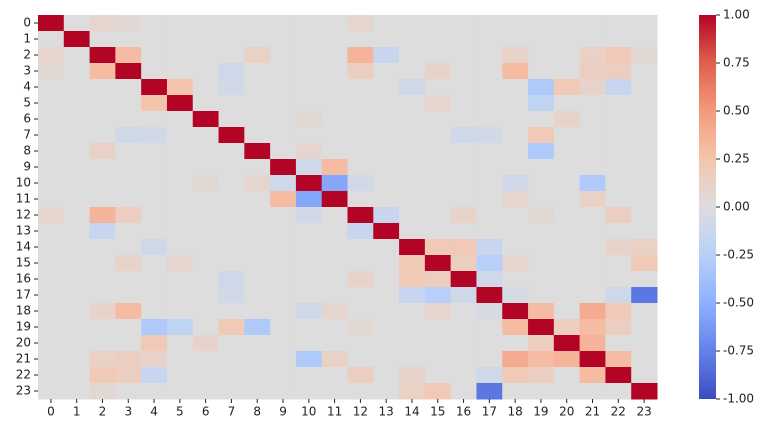 The width and height of the screenshot is (777, 434). I want to click on y-tick-label: 22, so click(23, 375).